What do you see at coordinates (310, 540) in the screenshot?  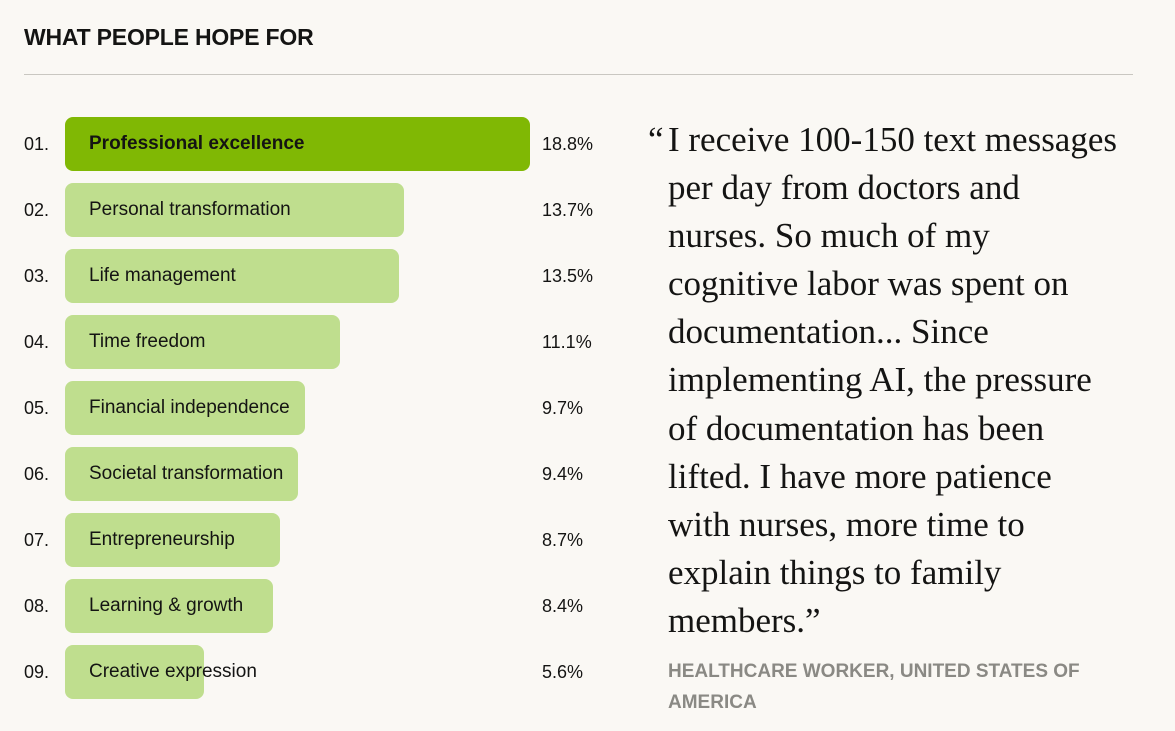 I see `chart-row: 07. Entrepreneurship 8.7%` at bounding box center [310, 540].